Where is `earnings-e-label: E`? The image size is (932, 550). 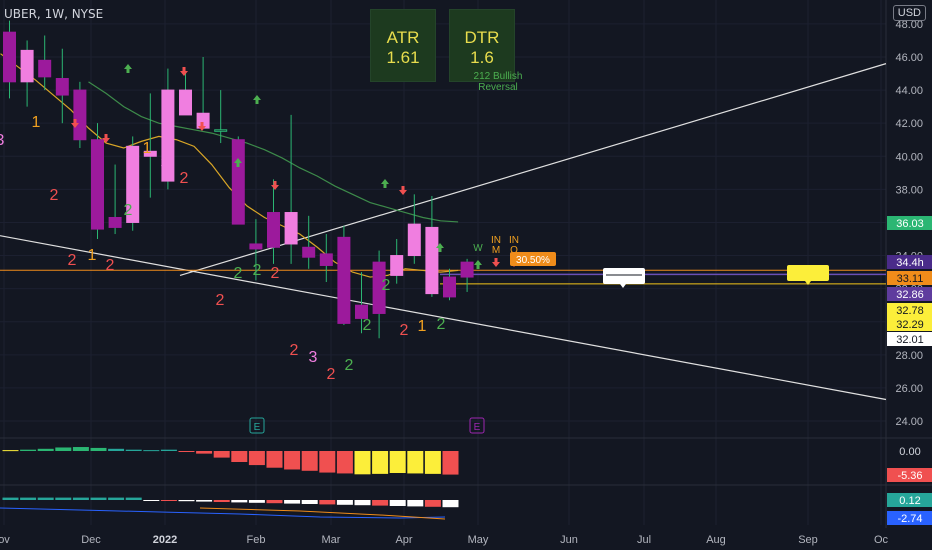
earnings-e-label: E is located at coordinates (257, 427).